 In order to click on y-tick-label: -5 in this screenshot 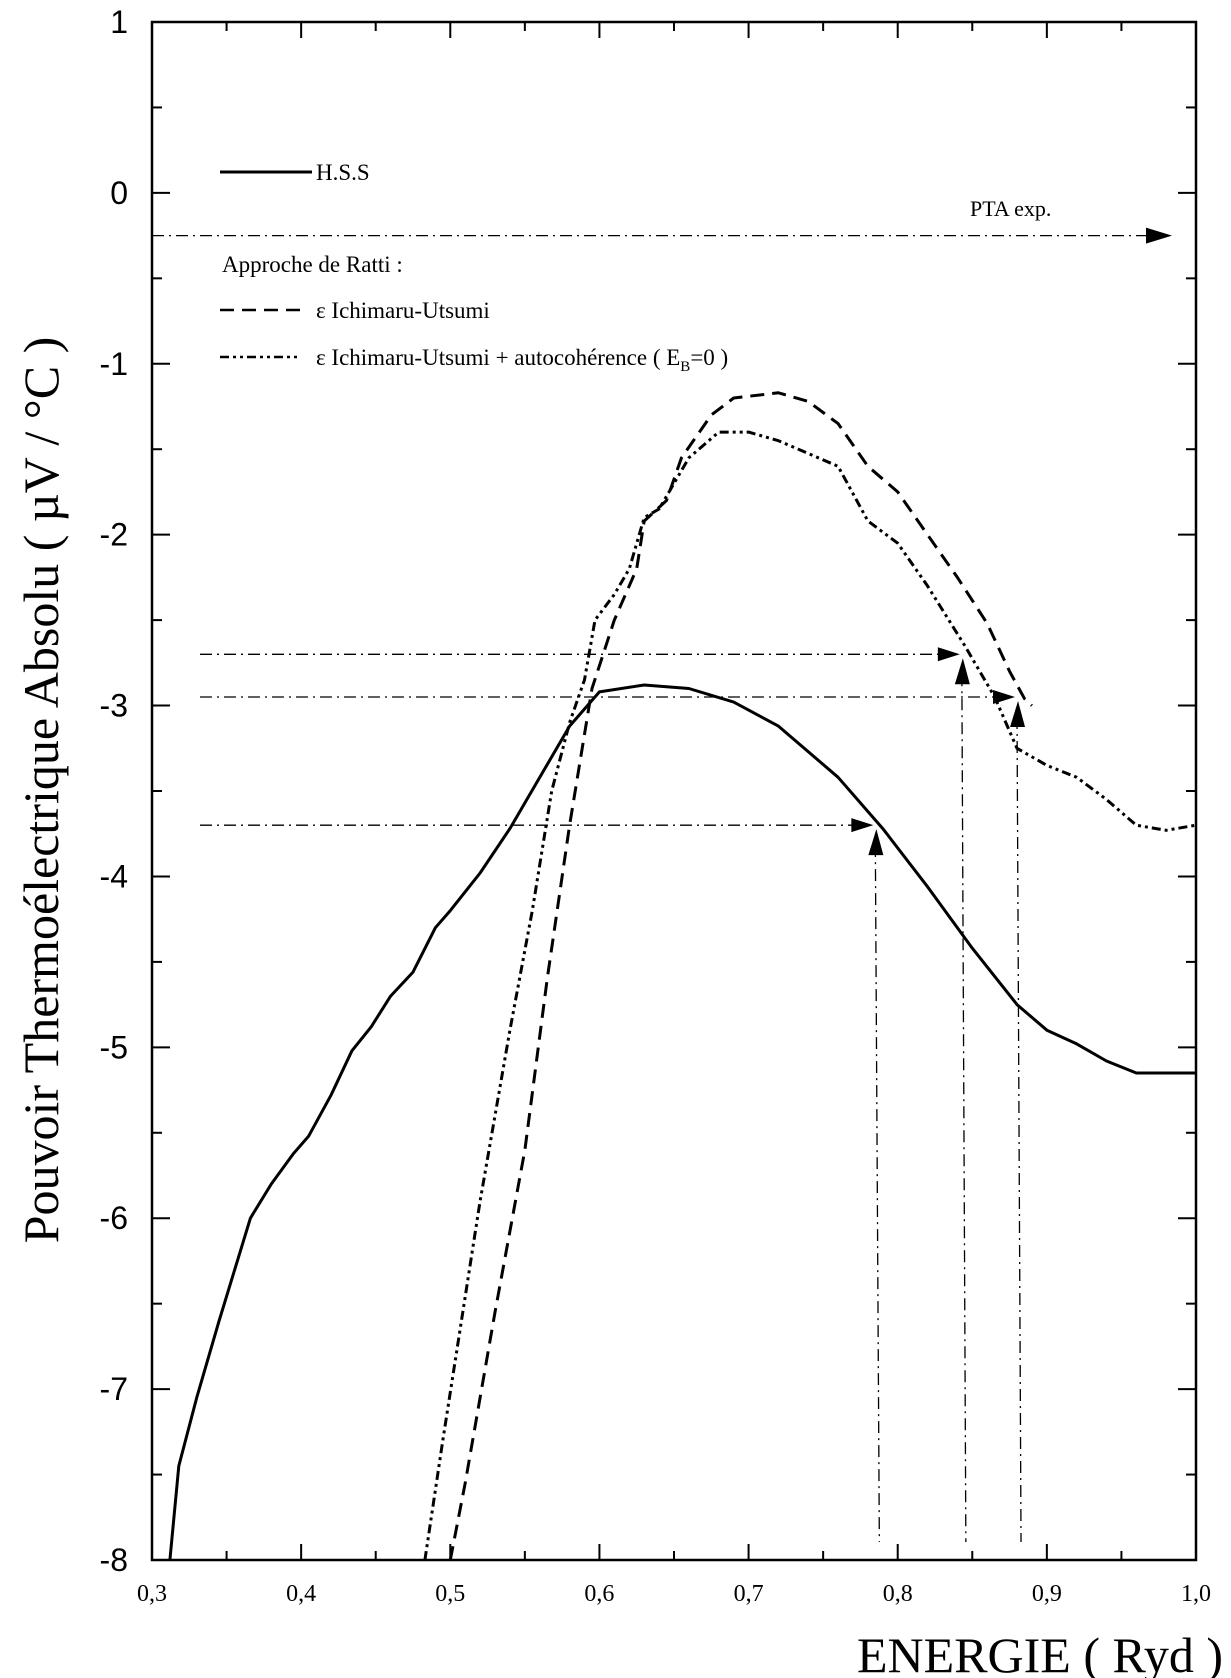, I will do `click(114, 1047)`.